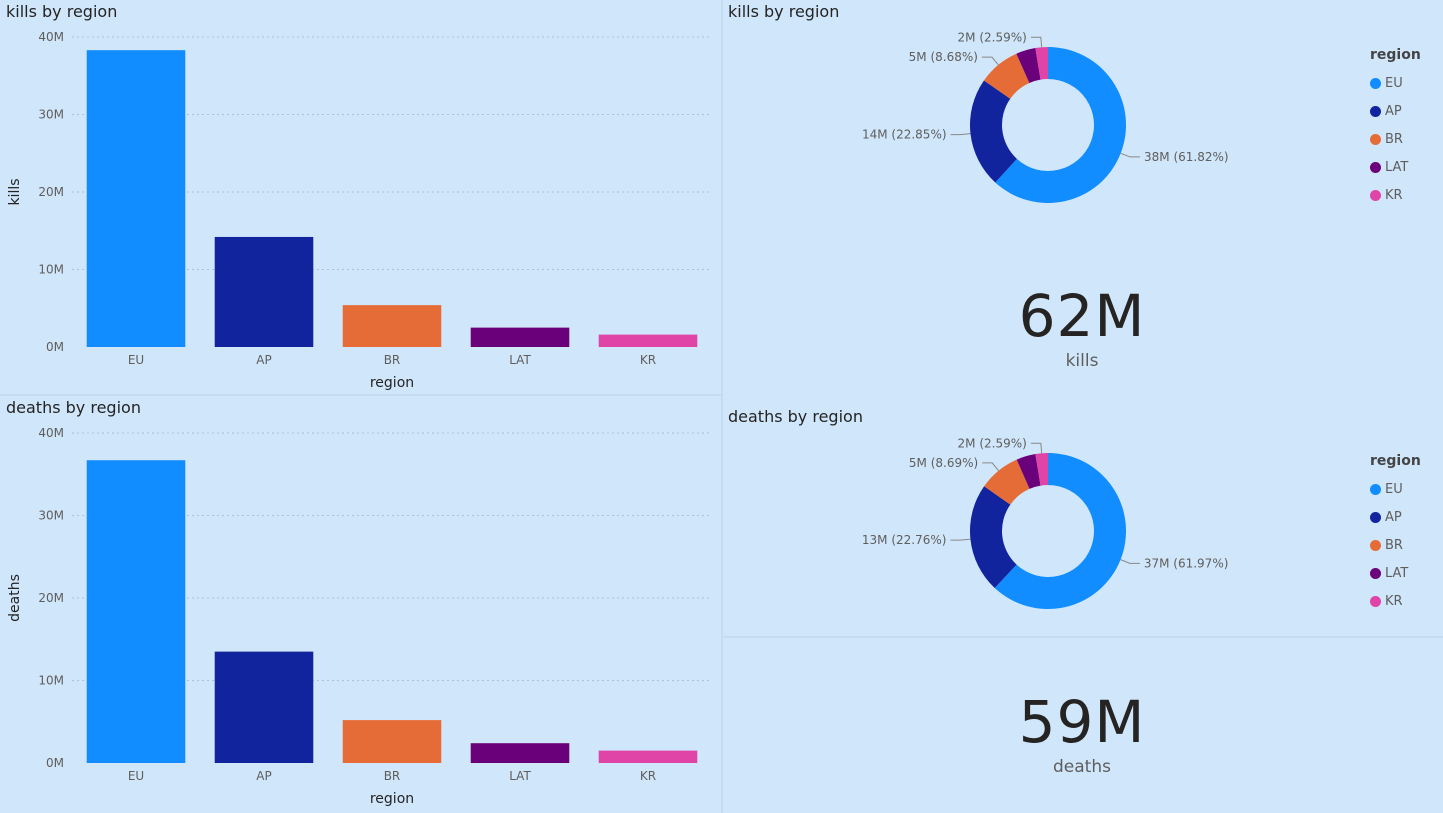  I want to click on data-label: 14M (22.85%), so click(904, 135).